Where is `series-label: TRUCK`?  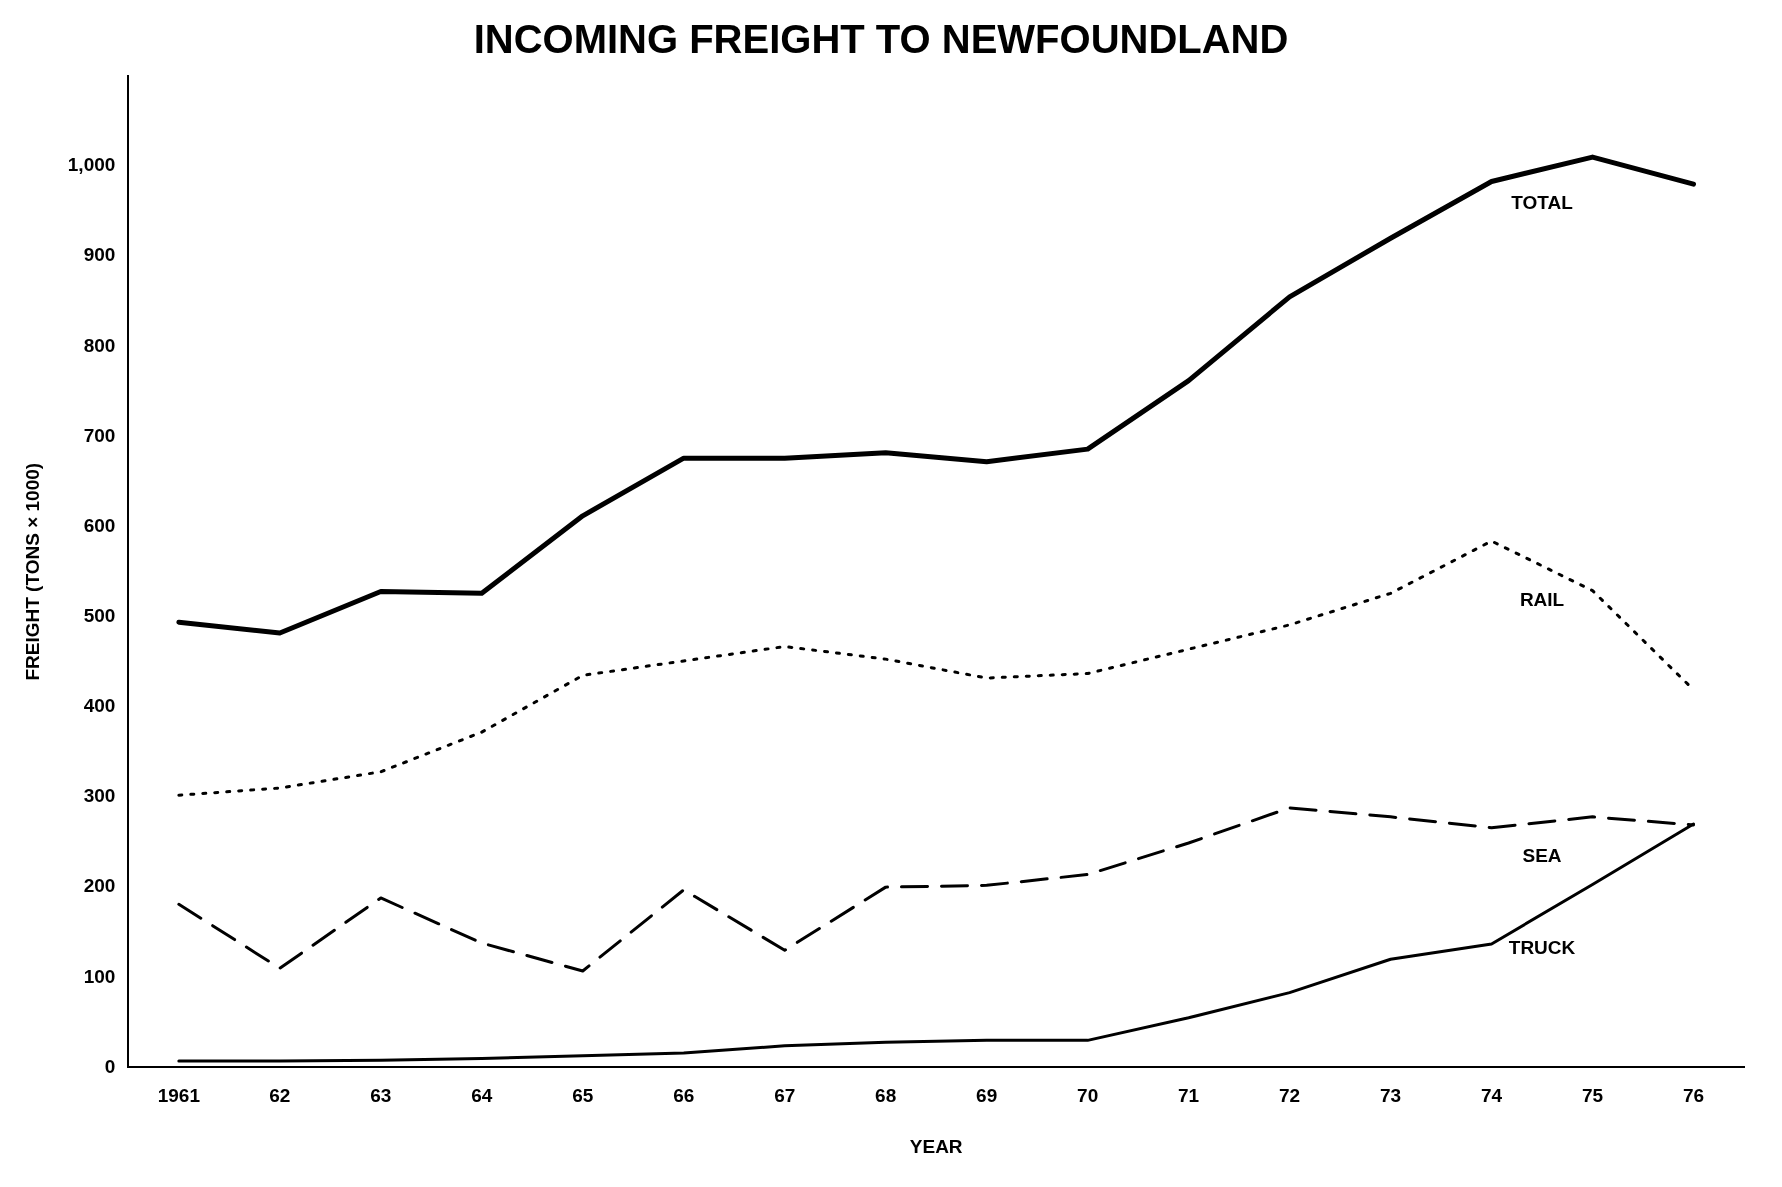
series-label: TRUCK is located at coordinates (1542, 948).